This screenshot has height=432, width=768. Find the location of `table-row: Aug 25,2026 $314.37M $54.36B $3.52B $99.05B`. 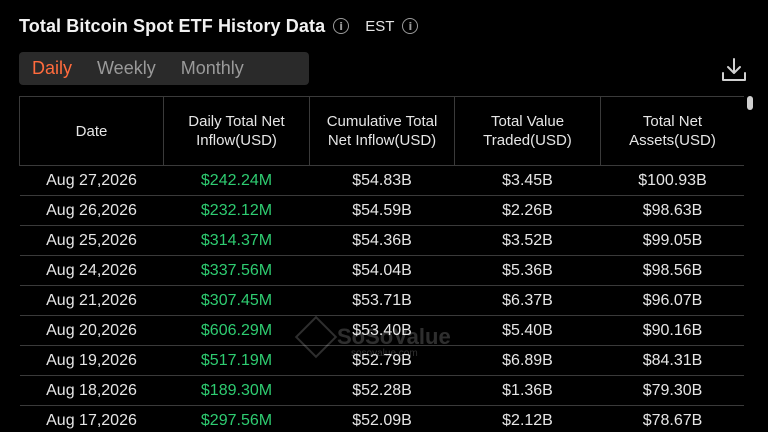

table-row: Aug 25,2026 $314.37M $54.36B $3.52B $99.05B is located at coordinates (381, 240).